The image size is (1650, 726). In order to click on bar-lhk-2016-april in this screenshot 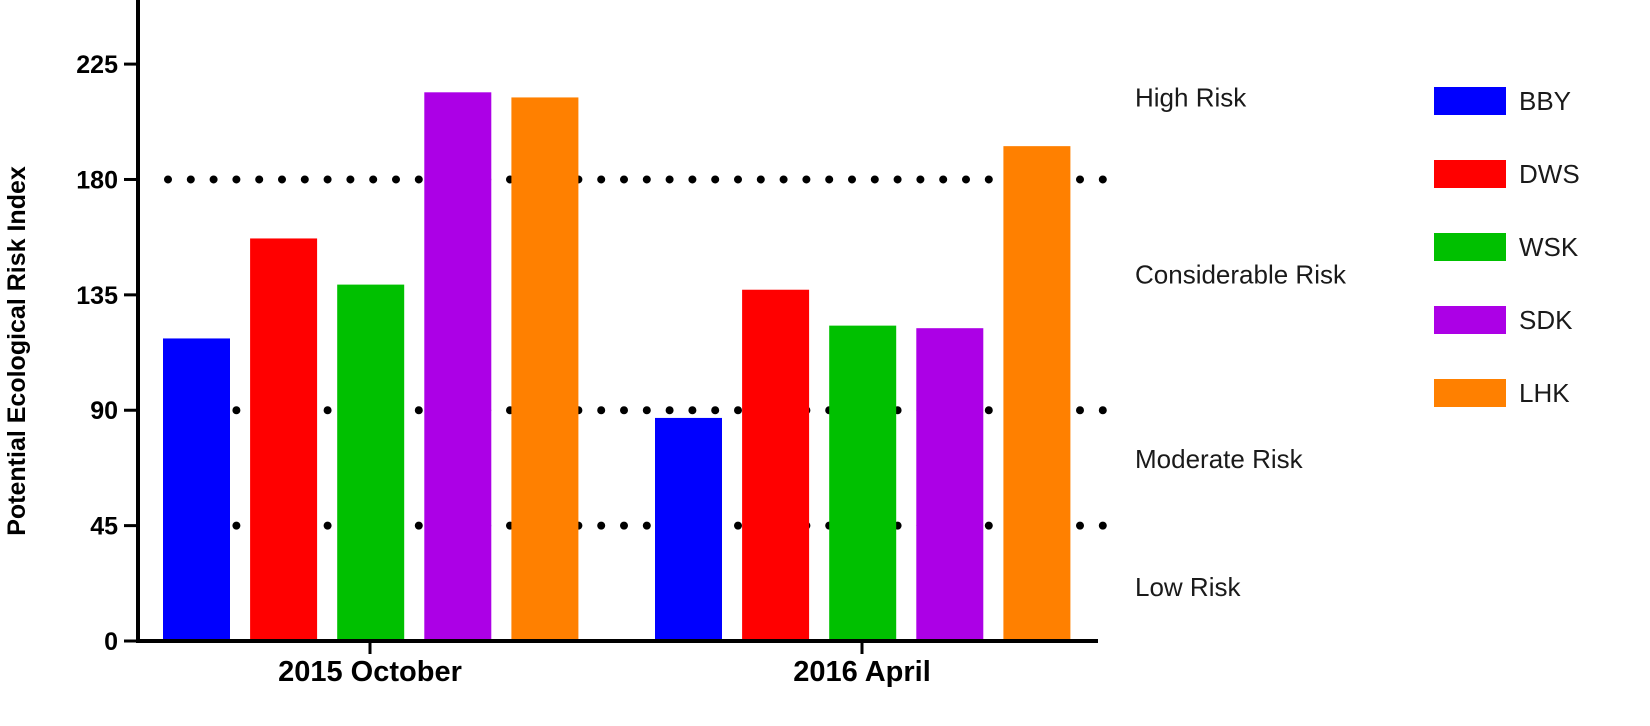, I will do `click(1037, 393)`.